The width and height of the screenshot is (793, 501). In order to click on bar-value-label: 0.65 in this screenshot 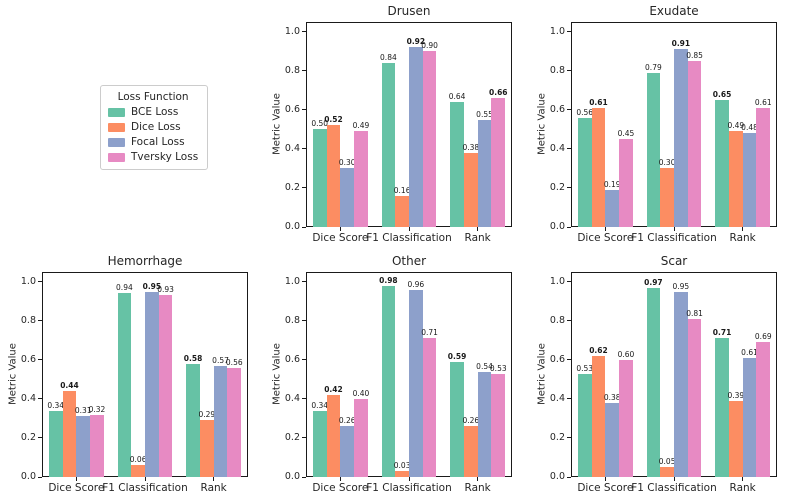, I will do `click(722, 95)`.